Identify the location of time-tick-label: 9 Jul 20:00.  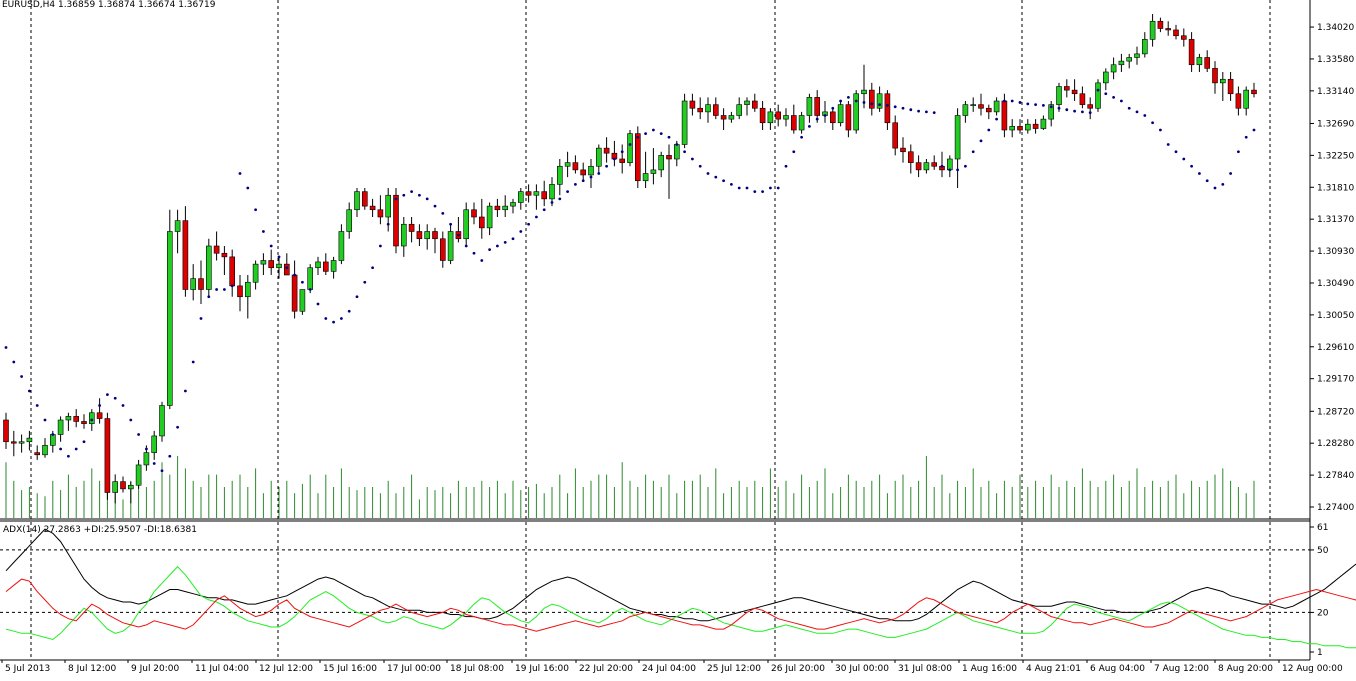
(155, 669).